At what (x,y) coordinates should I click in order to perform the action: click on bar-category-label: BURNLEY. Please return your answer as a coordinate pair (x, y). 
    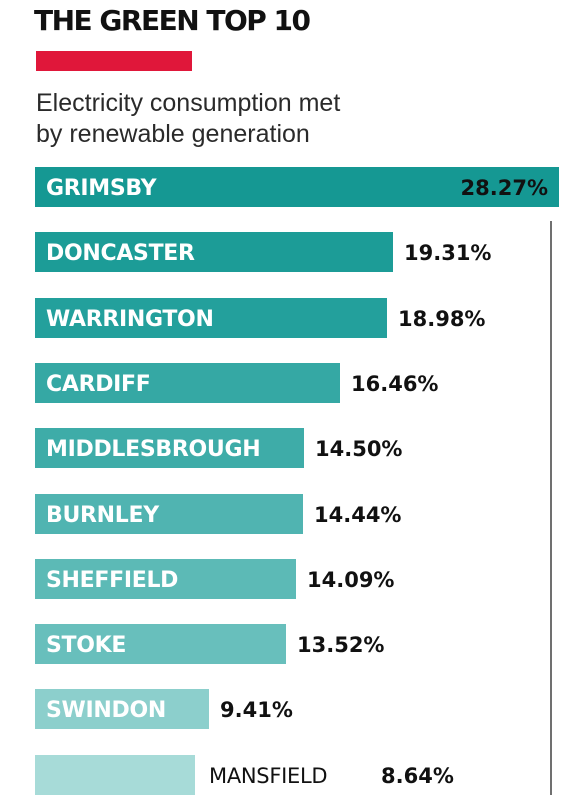
    Looking at the image, I should click on (103, 515).